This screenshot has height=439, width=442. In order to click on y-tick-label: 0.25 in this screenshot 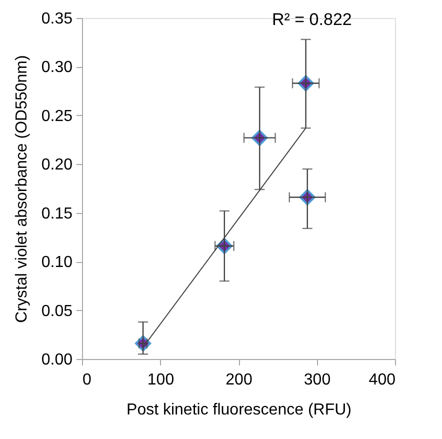, I will do `click(57, 116)`.